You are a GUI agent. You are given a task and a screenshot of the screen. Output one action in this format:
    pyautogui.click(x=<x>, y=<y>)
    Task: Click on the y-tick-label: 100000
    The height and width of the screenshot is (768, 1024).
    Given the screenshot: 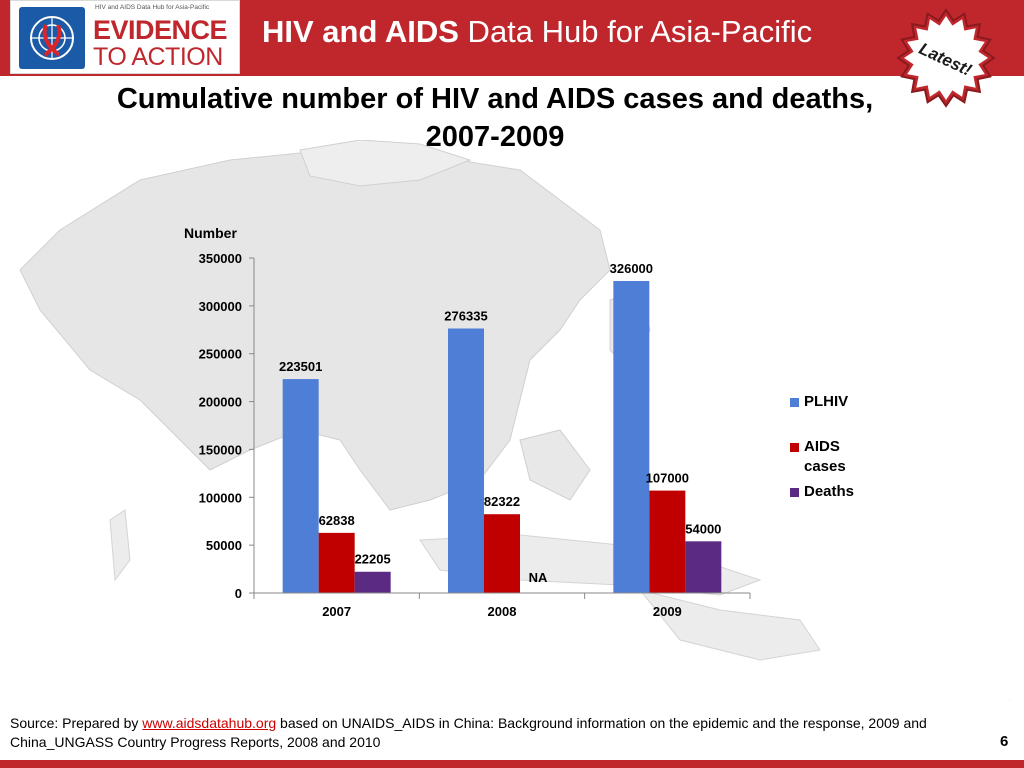 What is the action you would take?
    pyautogui.click(x=220, y=497)
    